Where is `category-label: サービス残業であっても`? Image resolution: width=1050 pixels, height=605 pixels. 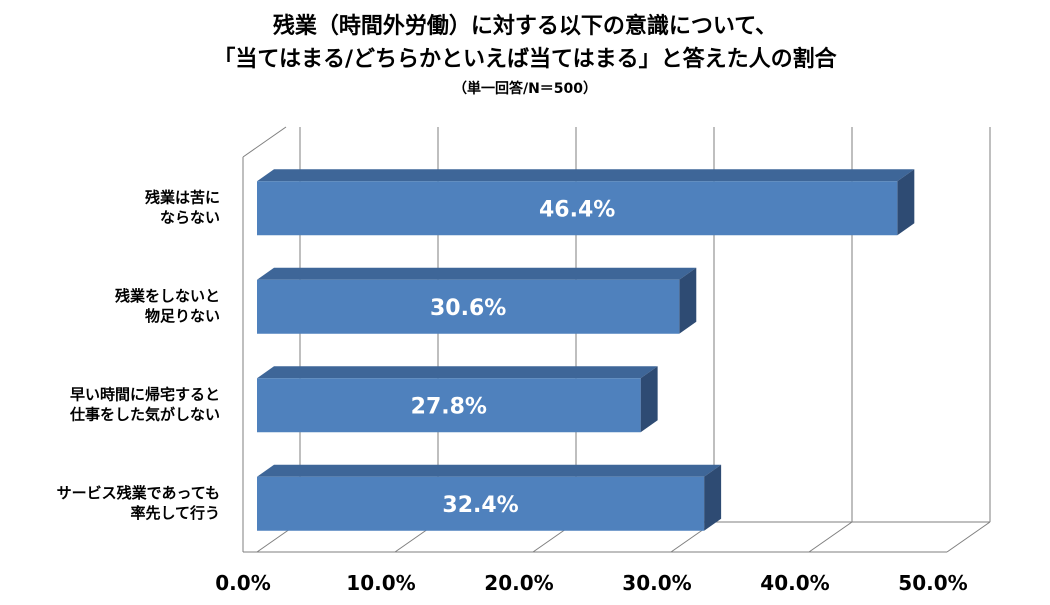
category-label: サービス残業であっても is located at coordinates (138, 493).